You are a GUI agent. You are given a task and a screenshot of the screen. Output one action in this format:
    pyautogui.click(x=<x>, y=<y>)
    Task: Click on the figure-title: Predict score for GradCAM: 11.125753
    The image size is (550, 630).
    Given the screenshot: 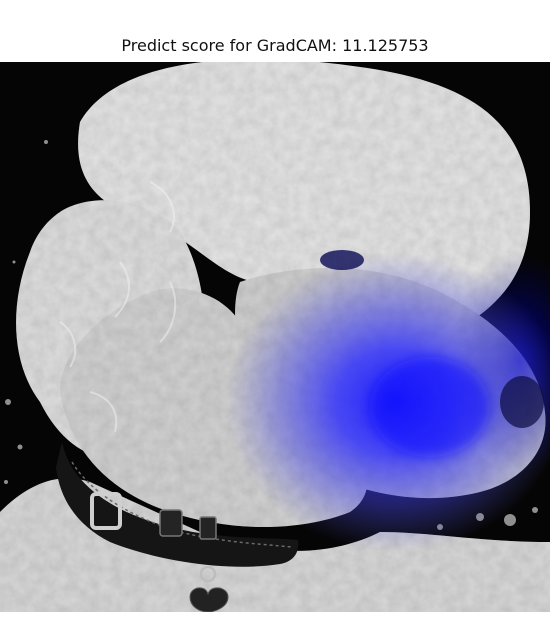 What is the action you would take?
    pyautogui.click(x=275, y=45)
    